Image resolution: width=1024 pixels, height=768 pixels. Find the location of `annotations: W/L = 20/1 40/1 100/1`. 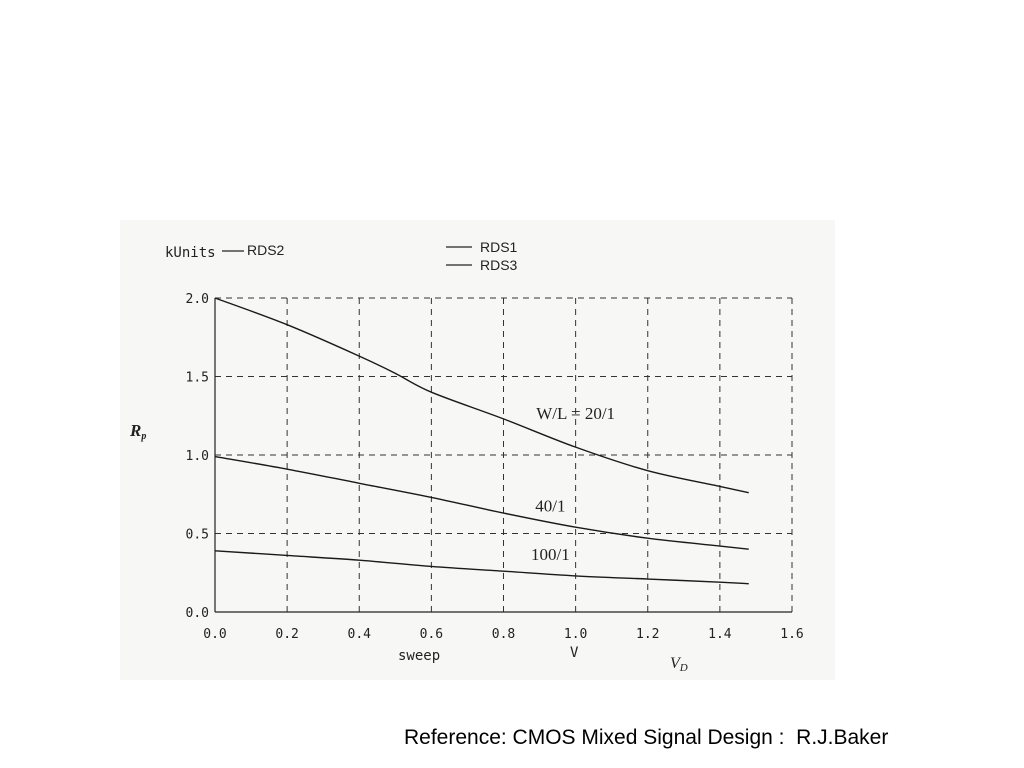

annotations: W/L = 20/1 40/1 100/1 is located at coordinates (573, 484).